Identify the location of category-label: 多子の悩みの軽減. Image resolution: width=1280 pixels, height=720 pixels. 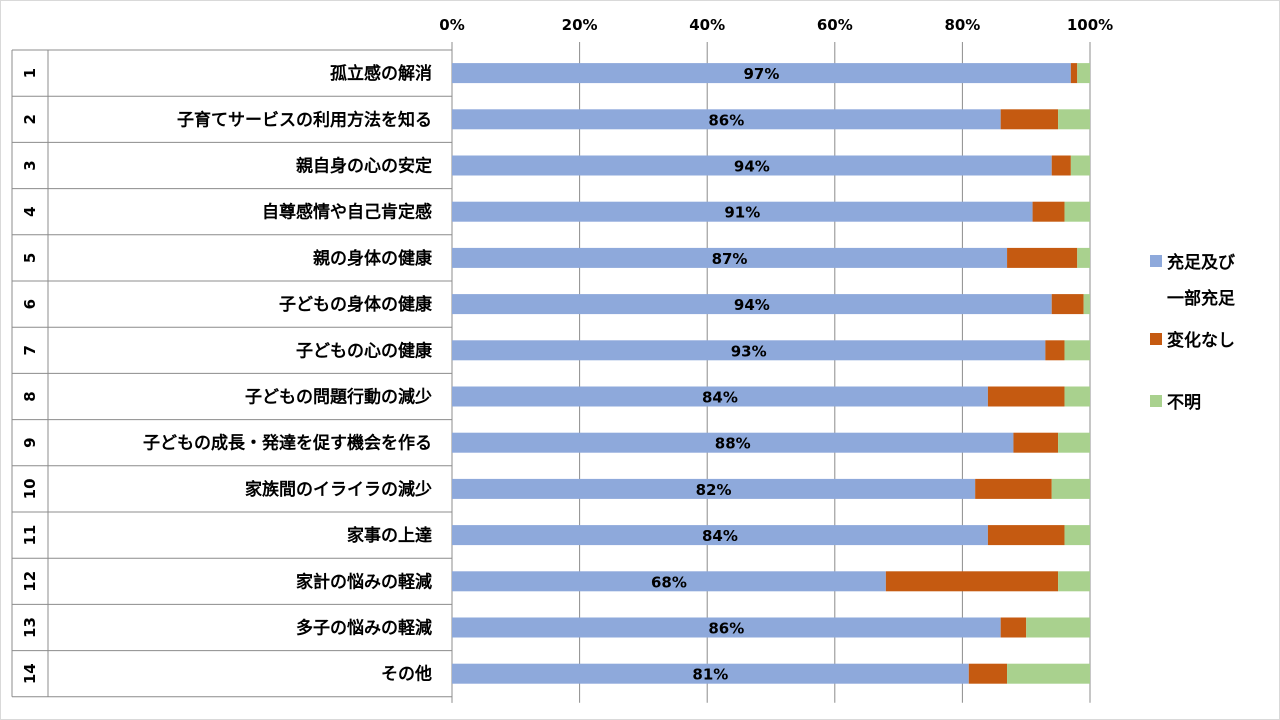
(364, 628).